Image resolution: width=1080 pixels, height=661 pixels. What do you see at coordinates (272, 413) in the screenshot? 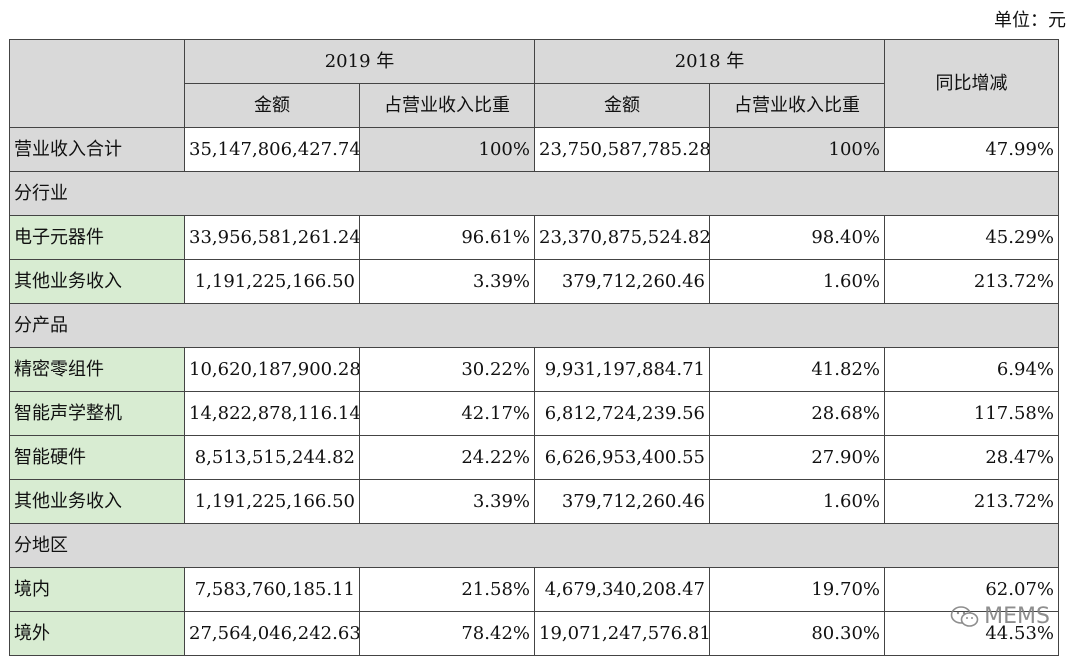
I see `amount-2019-cell: 14,822,878,116.14` at bounding box center [272, 413].